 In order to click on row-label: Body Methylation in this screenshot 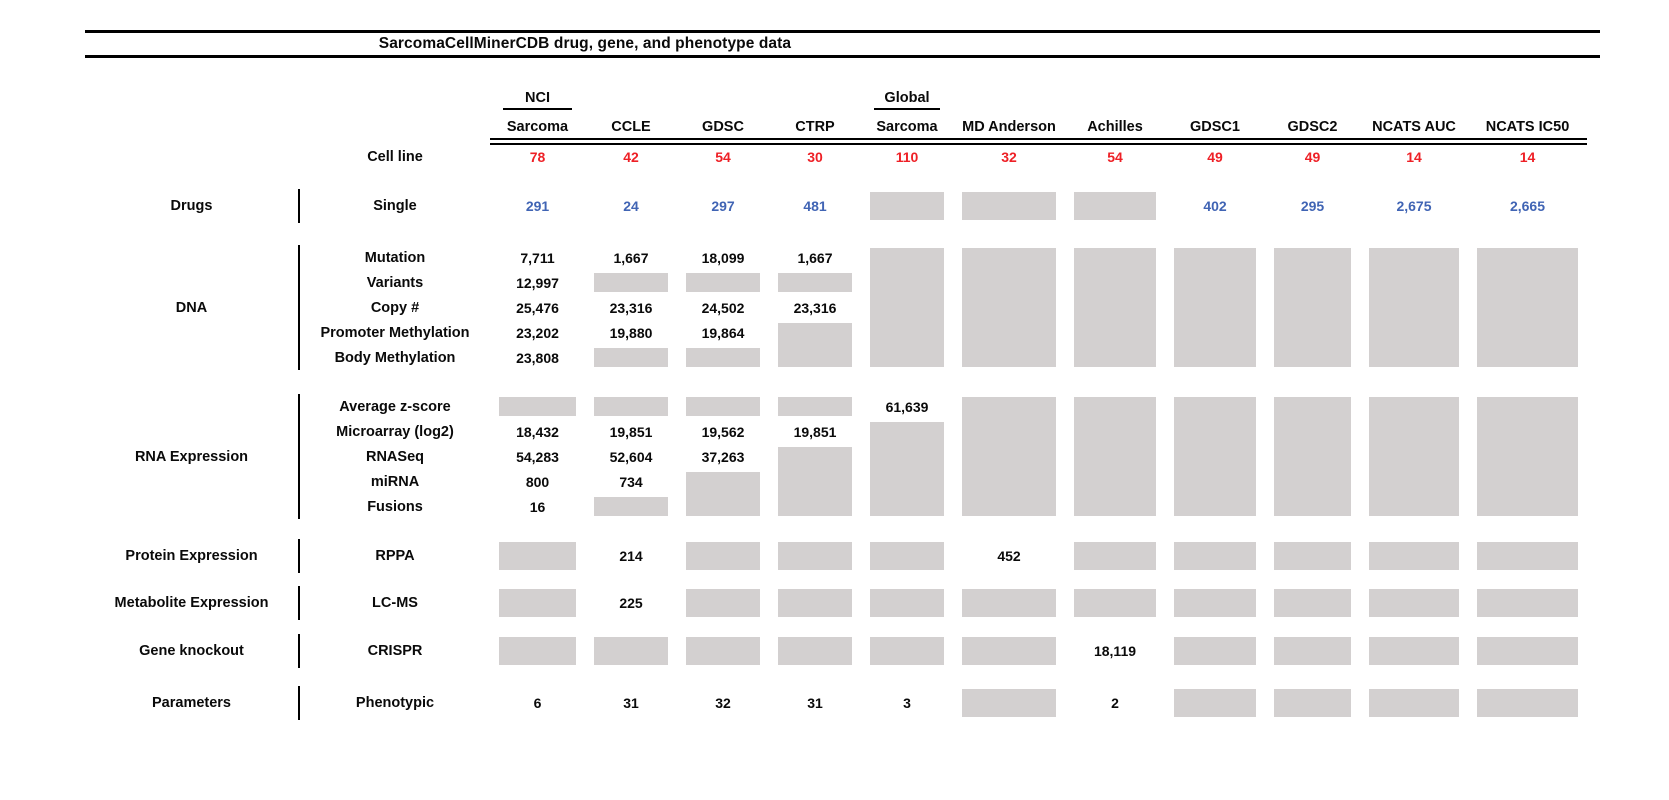, I will do `click(395, 357)`.